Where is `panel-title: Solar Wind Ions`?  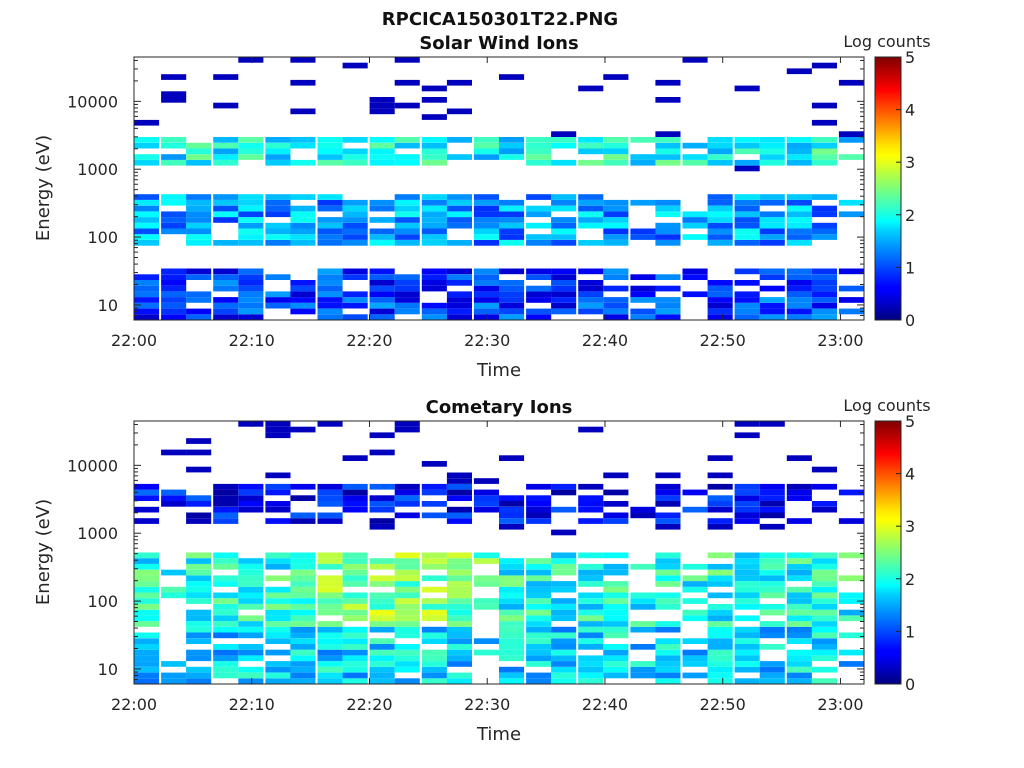
panel-title: Solar Wind Ions is located at coordinates (498, 43).